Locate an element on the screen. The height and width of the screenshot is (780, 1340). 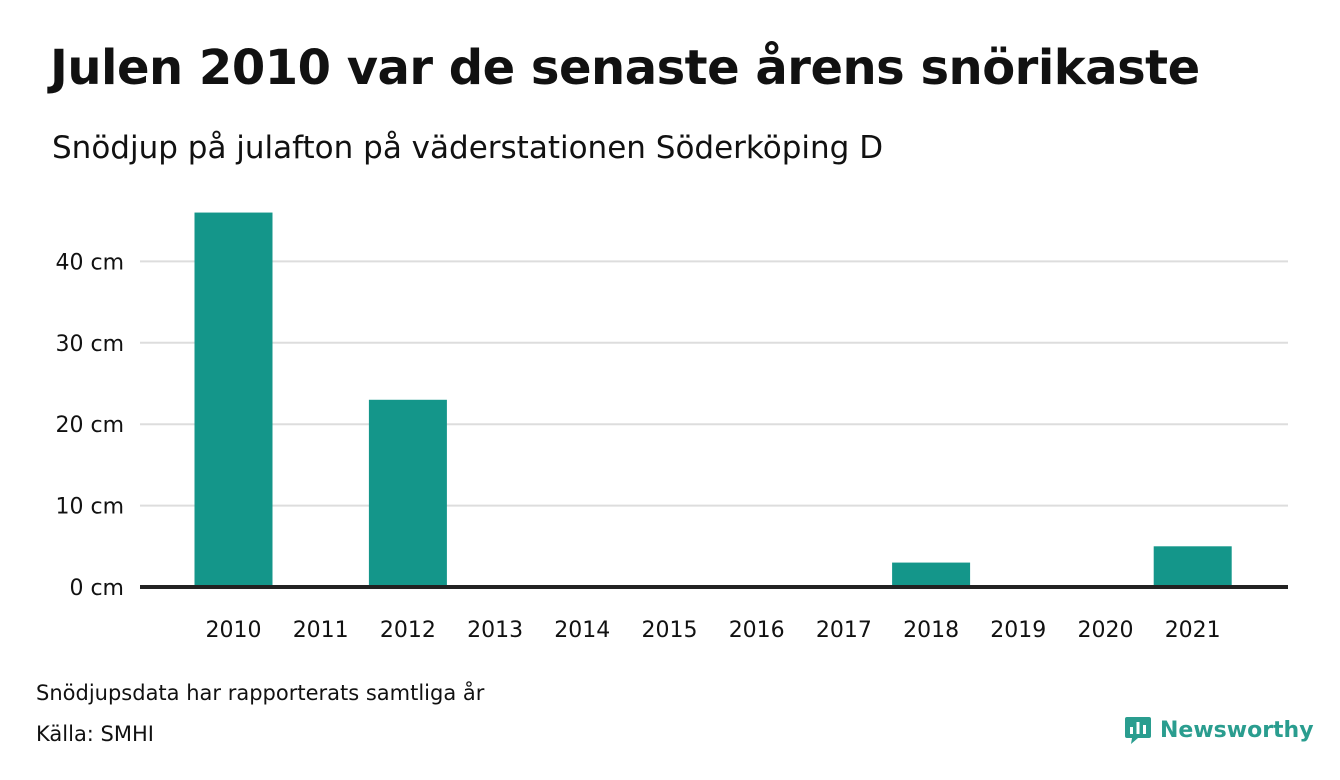
x-tick-label: 2014 is located at coordinates (582, 630).